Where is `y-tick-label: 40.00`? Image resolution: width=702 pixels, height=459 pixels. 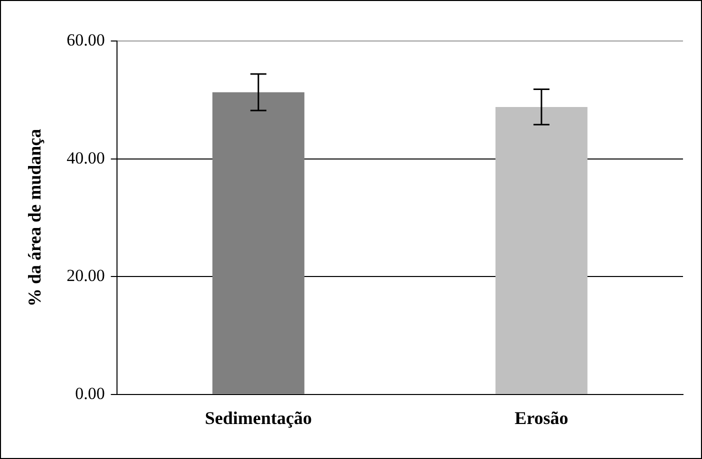
y-tick-label: 40.00 is located at coordinates (85, 158).